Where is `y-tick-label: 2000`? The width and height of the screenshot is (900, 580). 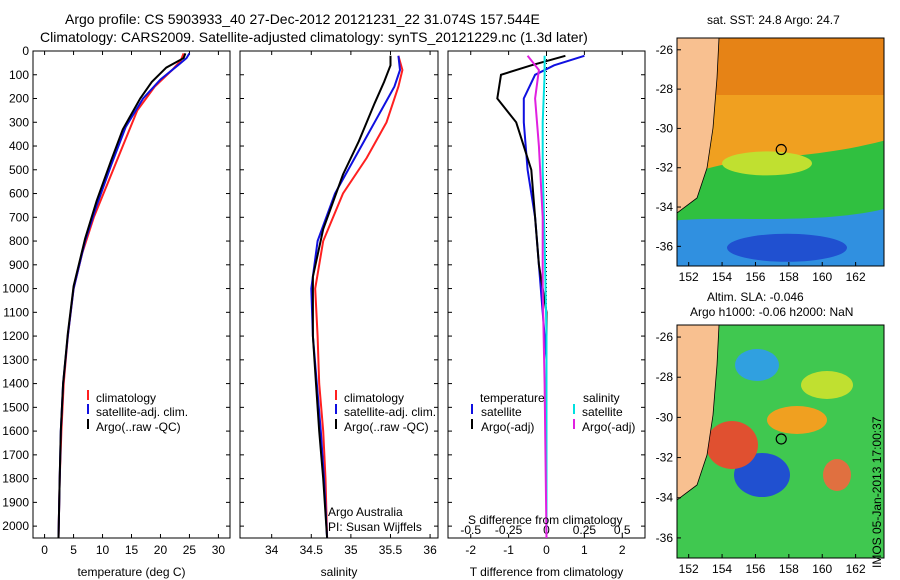
y-tick-label: 2000 is located at coordinates (15, 526).